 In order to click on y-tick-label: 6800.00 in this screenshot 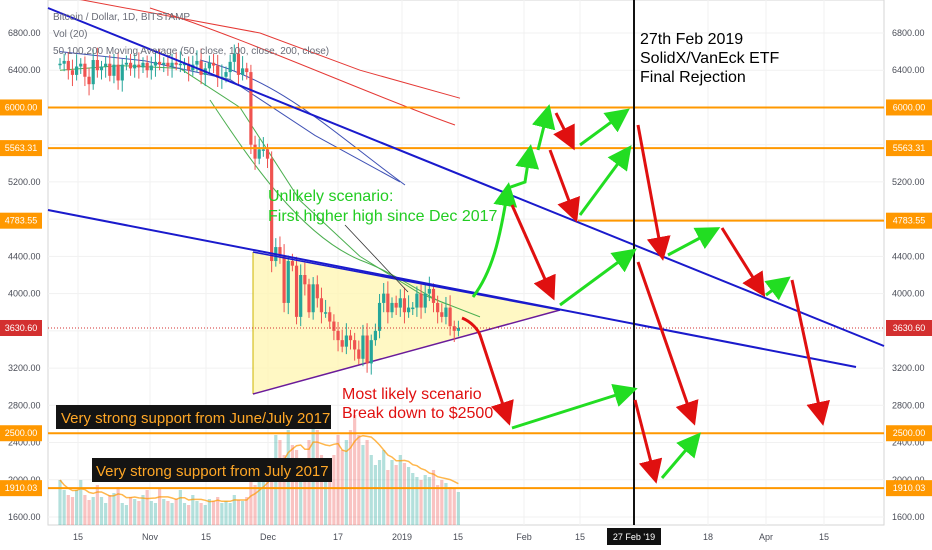, I will do `click(908, 33)`.